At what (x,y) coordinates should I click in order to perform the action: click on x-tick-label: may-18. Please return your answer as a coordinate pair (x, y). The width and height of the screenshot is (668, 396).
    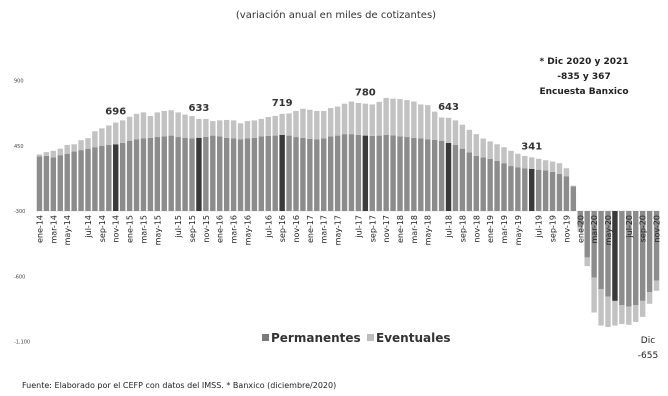
    Looking at the image, I should click on (428, 230).